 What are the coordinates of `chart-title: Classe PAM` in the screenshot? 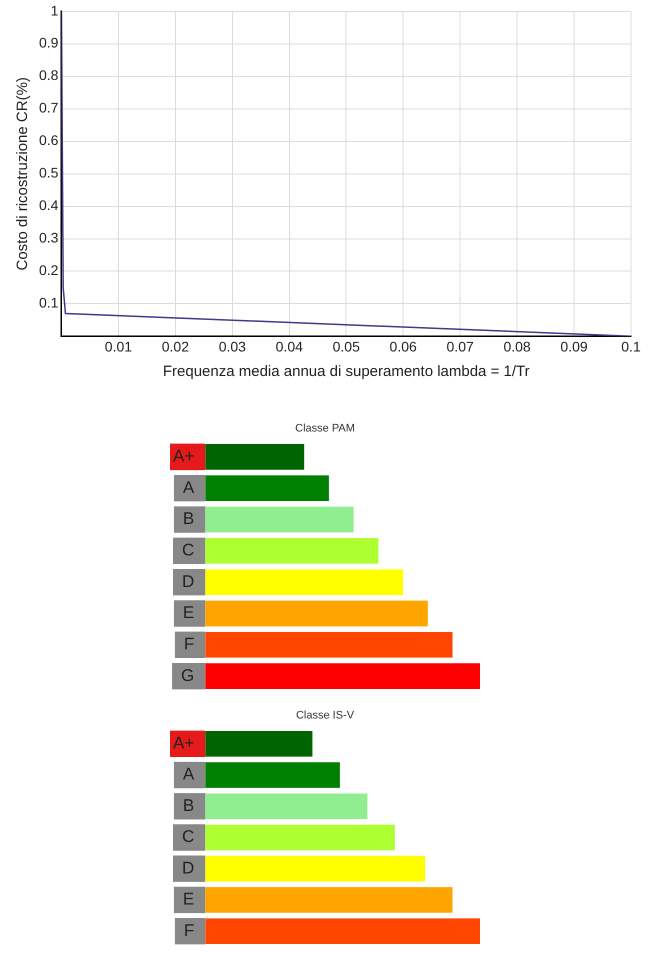 It's located at (325, 428).